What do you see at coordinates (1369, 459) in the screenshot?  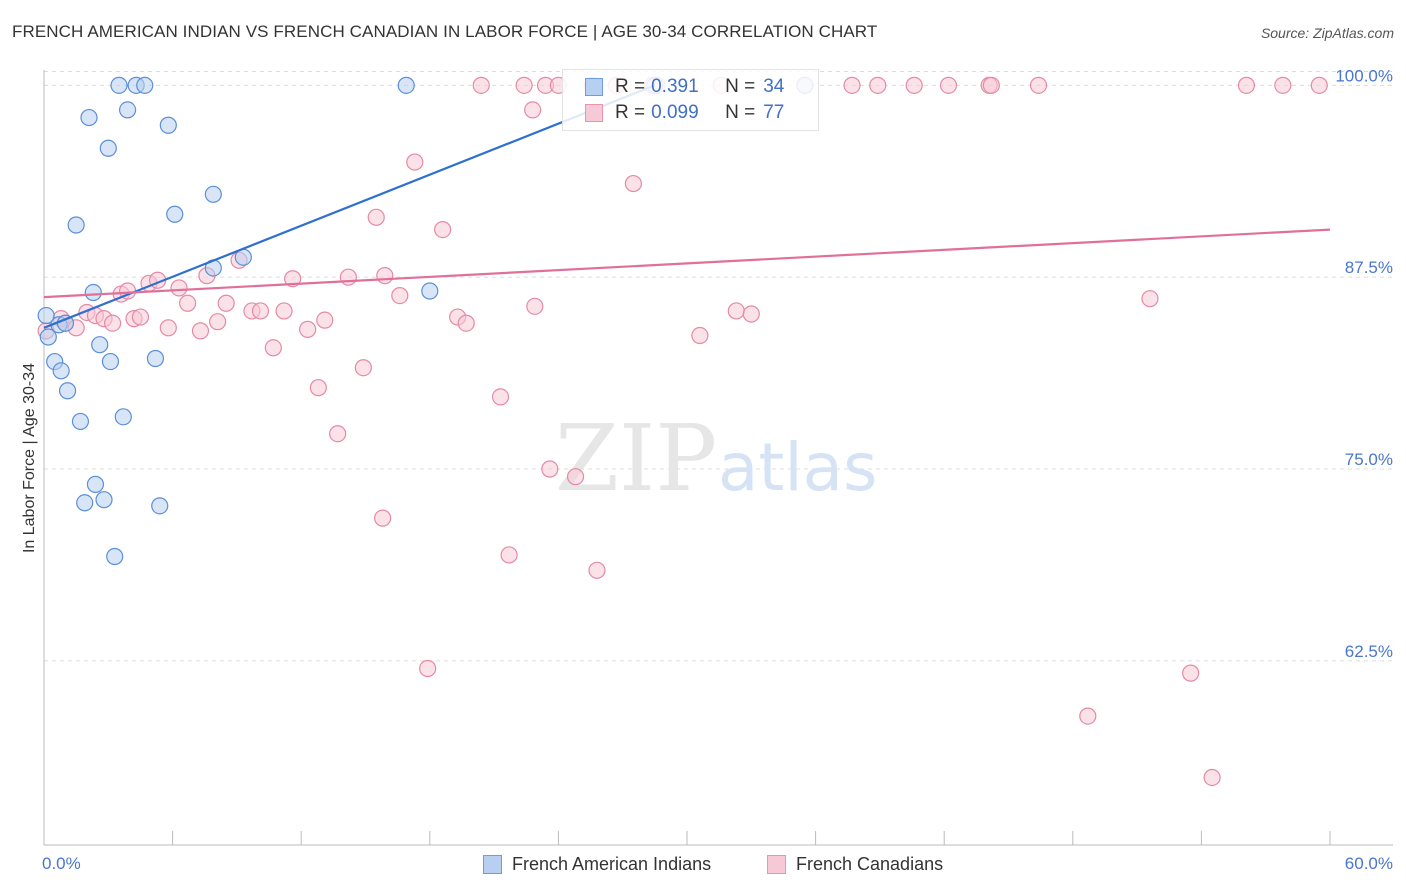 I see `y-tick-label: 75.0%` at bounding box center [1369, 459].